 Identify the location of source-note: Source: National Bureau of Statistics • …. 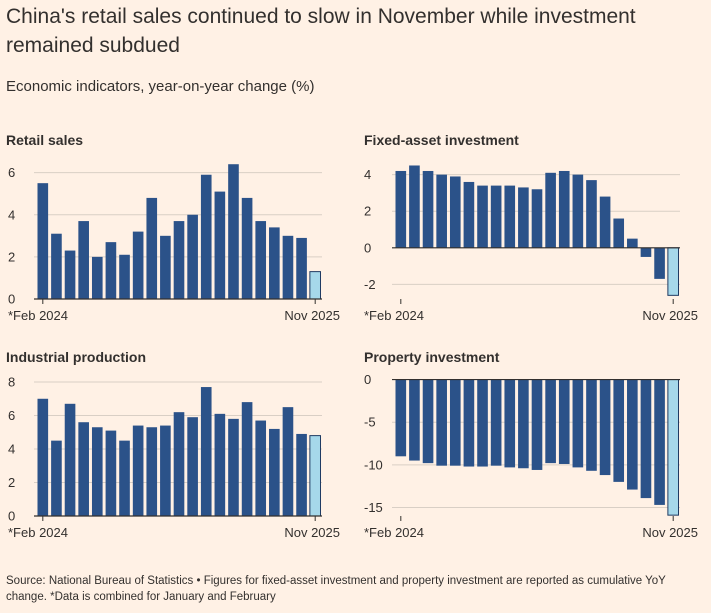
(336, 589).